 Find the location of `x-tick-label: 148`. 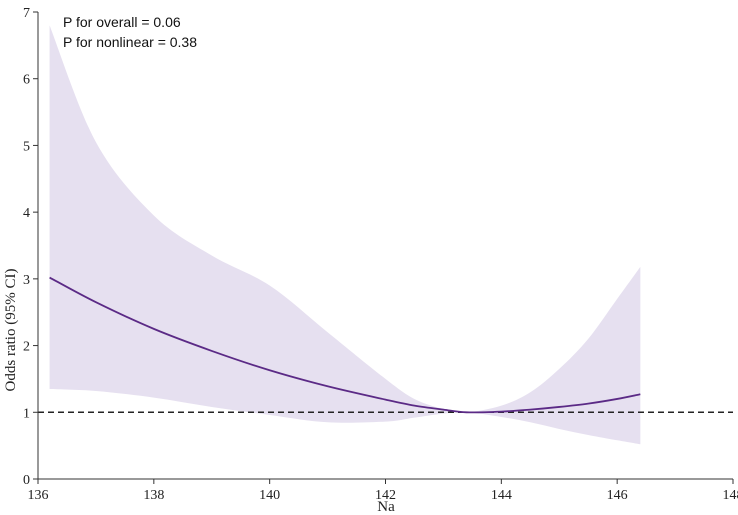

x-tick-label: 148 is located at coordinates (730, 495).